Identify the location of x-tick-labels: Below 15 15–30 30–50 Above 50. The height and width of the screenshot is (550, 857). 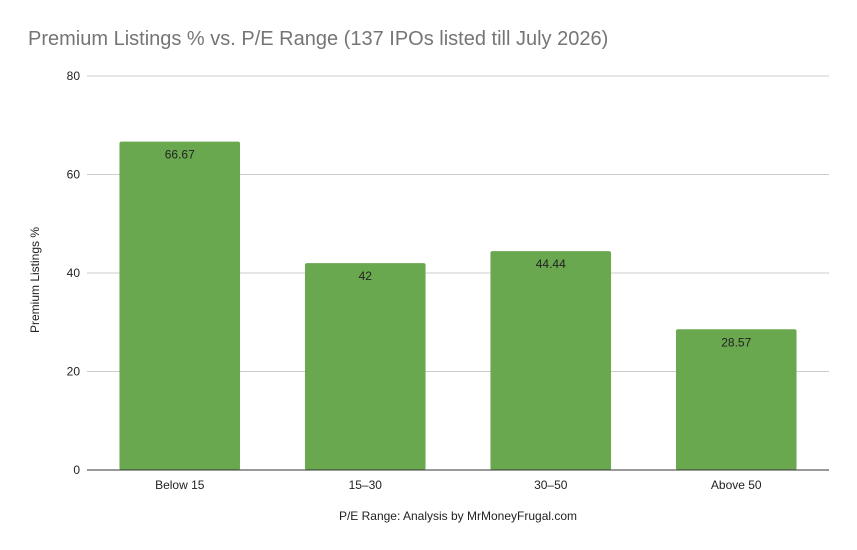
(458, 485).